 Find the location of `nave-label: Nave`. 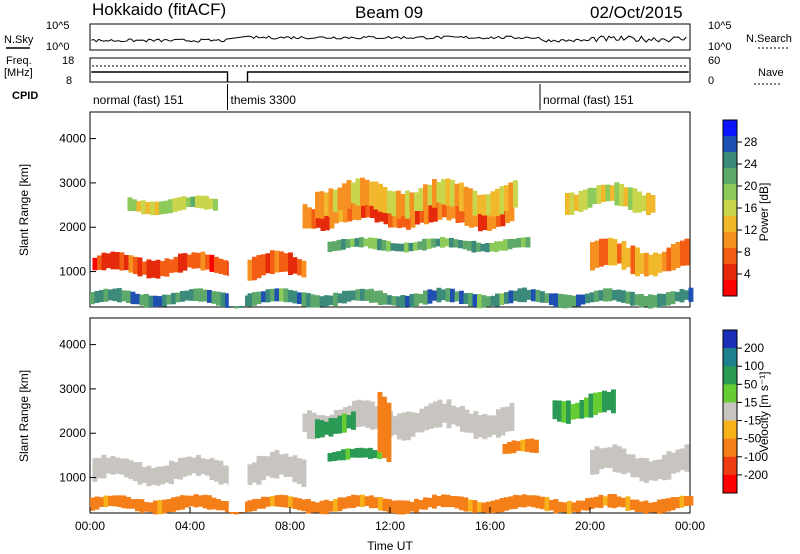

nave-label: Nave is located at coordinates (771, 73).